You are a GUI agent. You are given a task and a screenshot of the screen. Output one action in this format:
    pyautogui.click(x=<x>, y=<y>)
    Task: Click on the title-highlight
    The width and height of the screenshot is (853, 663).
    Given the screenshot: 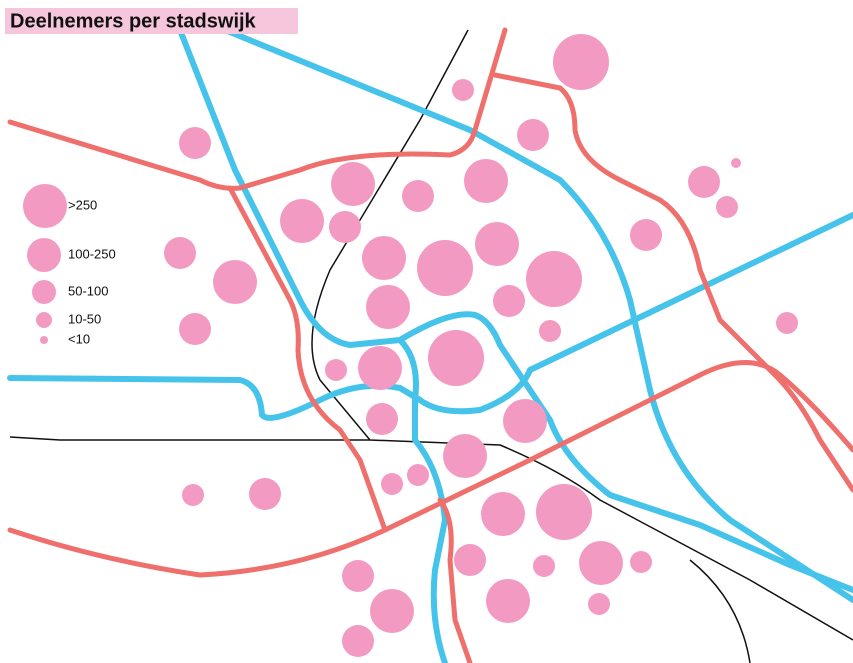 What is the action you would take?
    pyautogui.click(x=151, y=21)
    